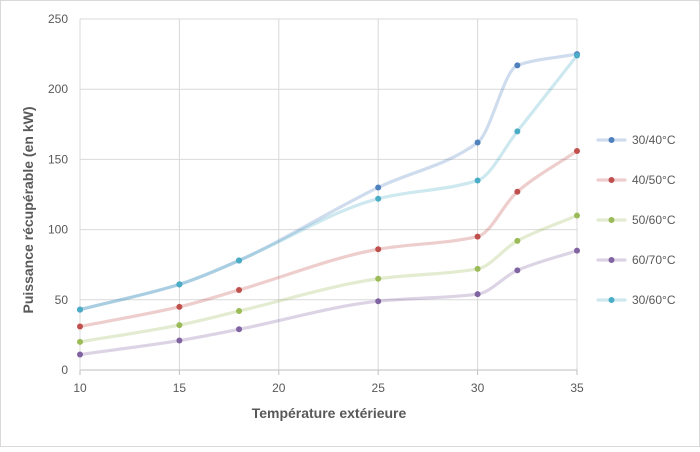 This screenshot has height=452, width=700. What do you see at coordinates (58, 159) in the screenshot?
I see `y-tick-label: 150` at bounding box center [58, 159].